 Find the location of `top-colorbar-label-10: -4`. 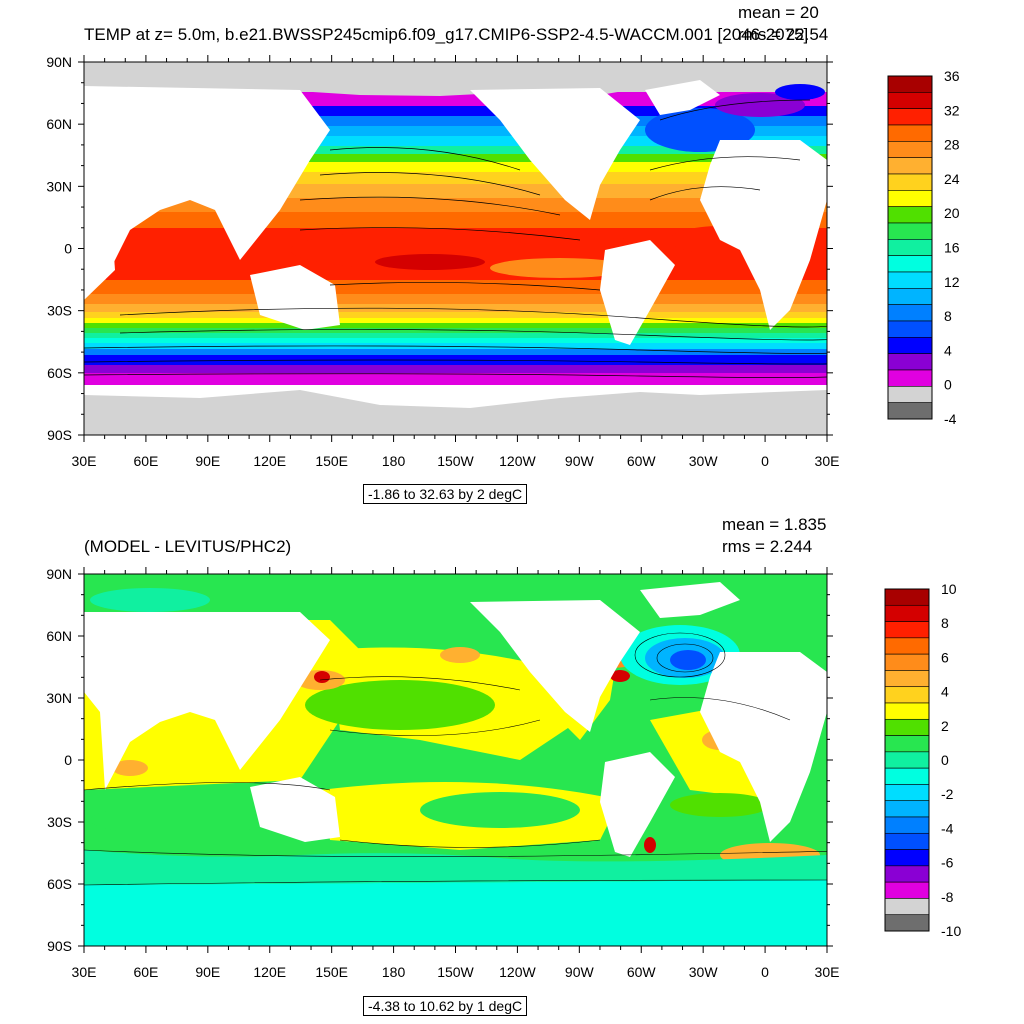

top-colorbar-label-10: -4 is located at coordinates (950, 419).